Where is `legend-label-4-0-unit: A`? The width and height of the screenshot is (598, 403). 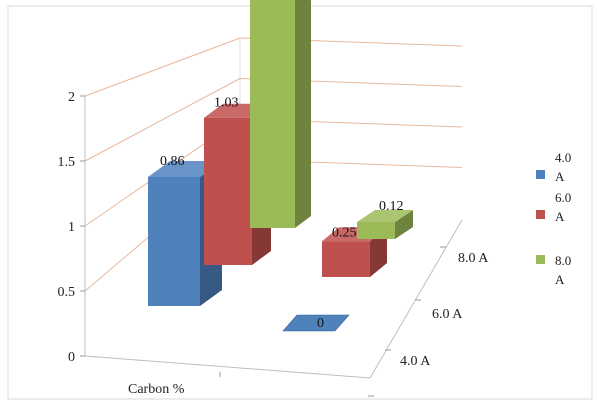
legend-label-4-0-unit: A is located at coordinates (560, 176).